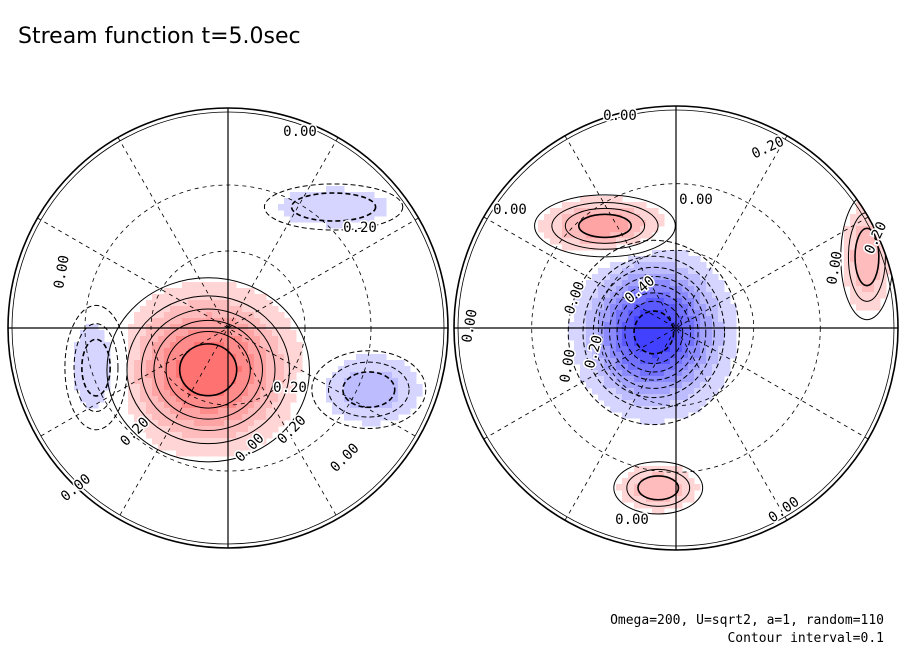 The image size is (904, 654). I want to click on meridian-line, so click(676, 328).